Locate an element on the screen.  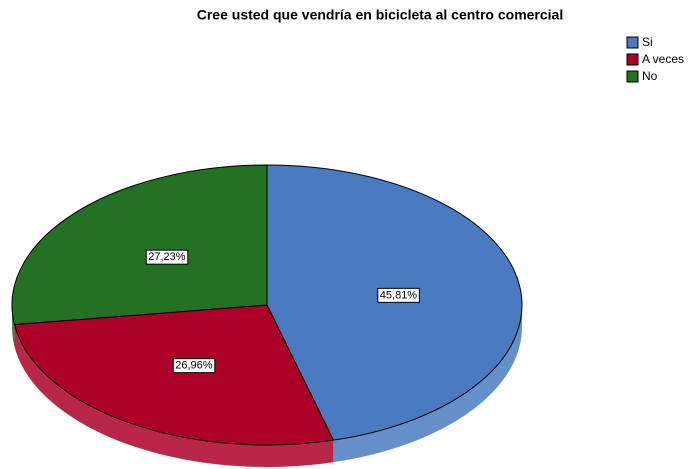
data-label: 26,96% is located at coordinates (194, 366).